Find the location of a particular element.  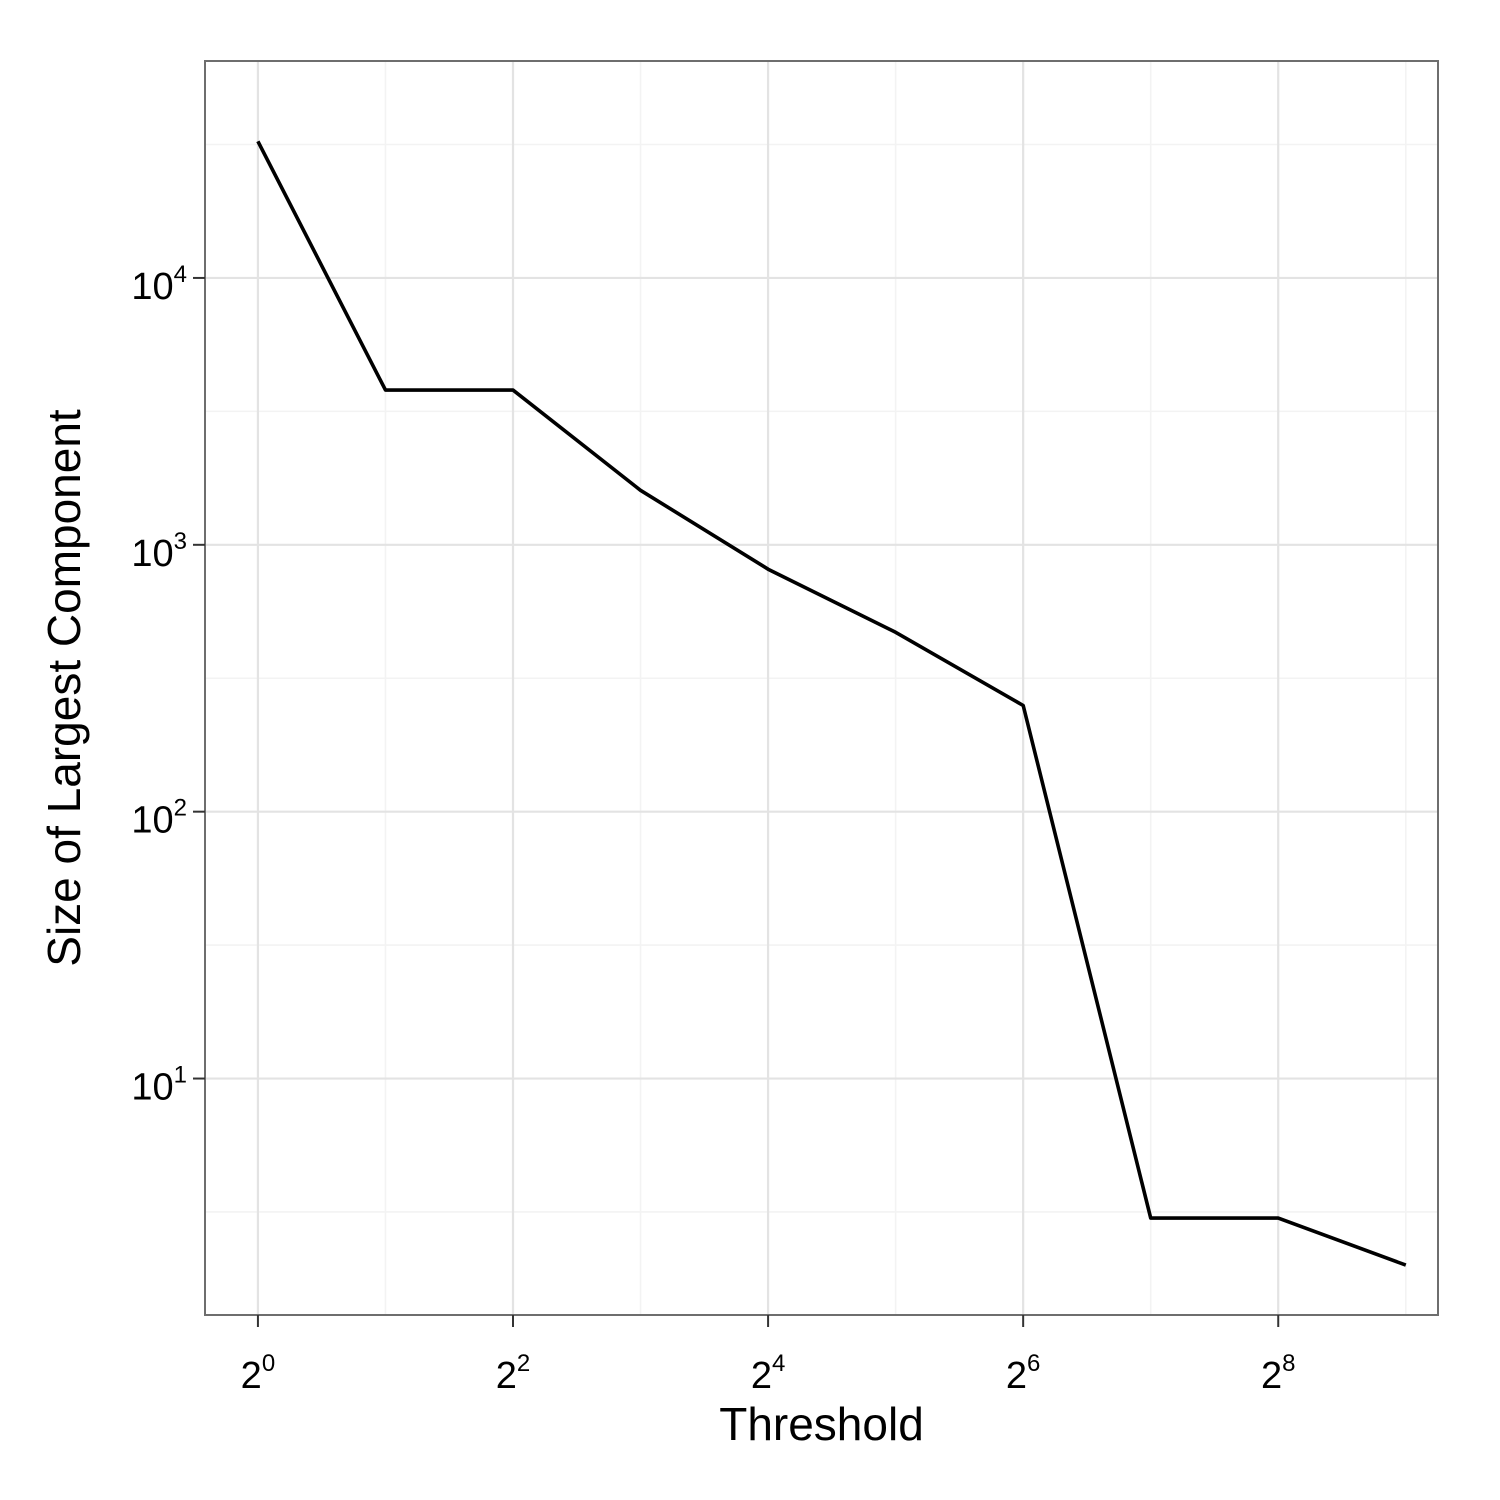

x-axis: 20 22 24 26 28 is located at coordinates (768, 1356).